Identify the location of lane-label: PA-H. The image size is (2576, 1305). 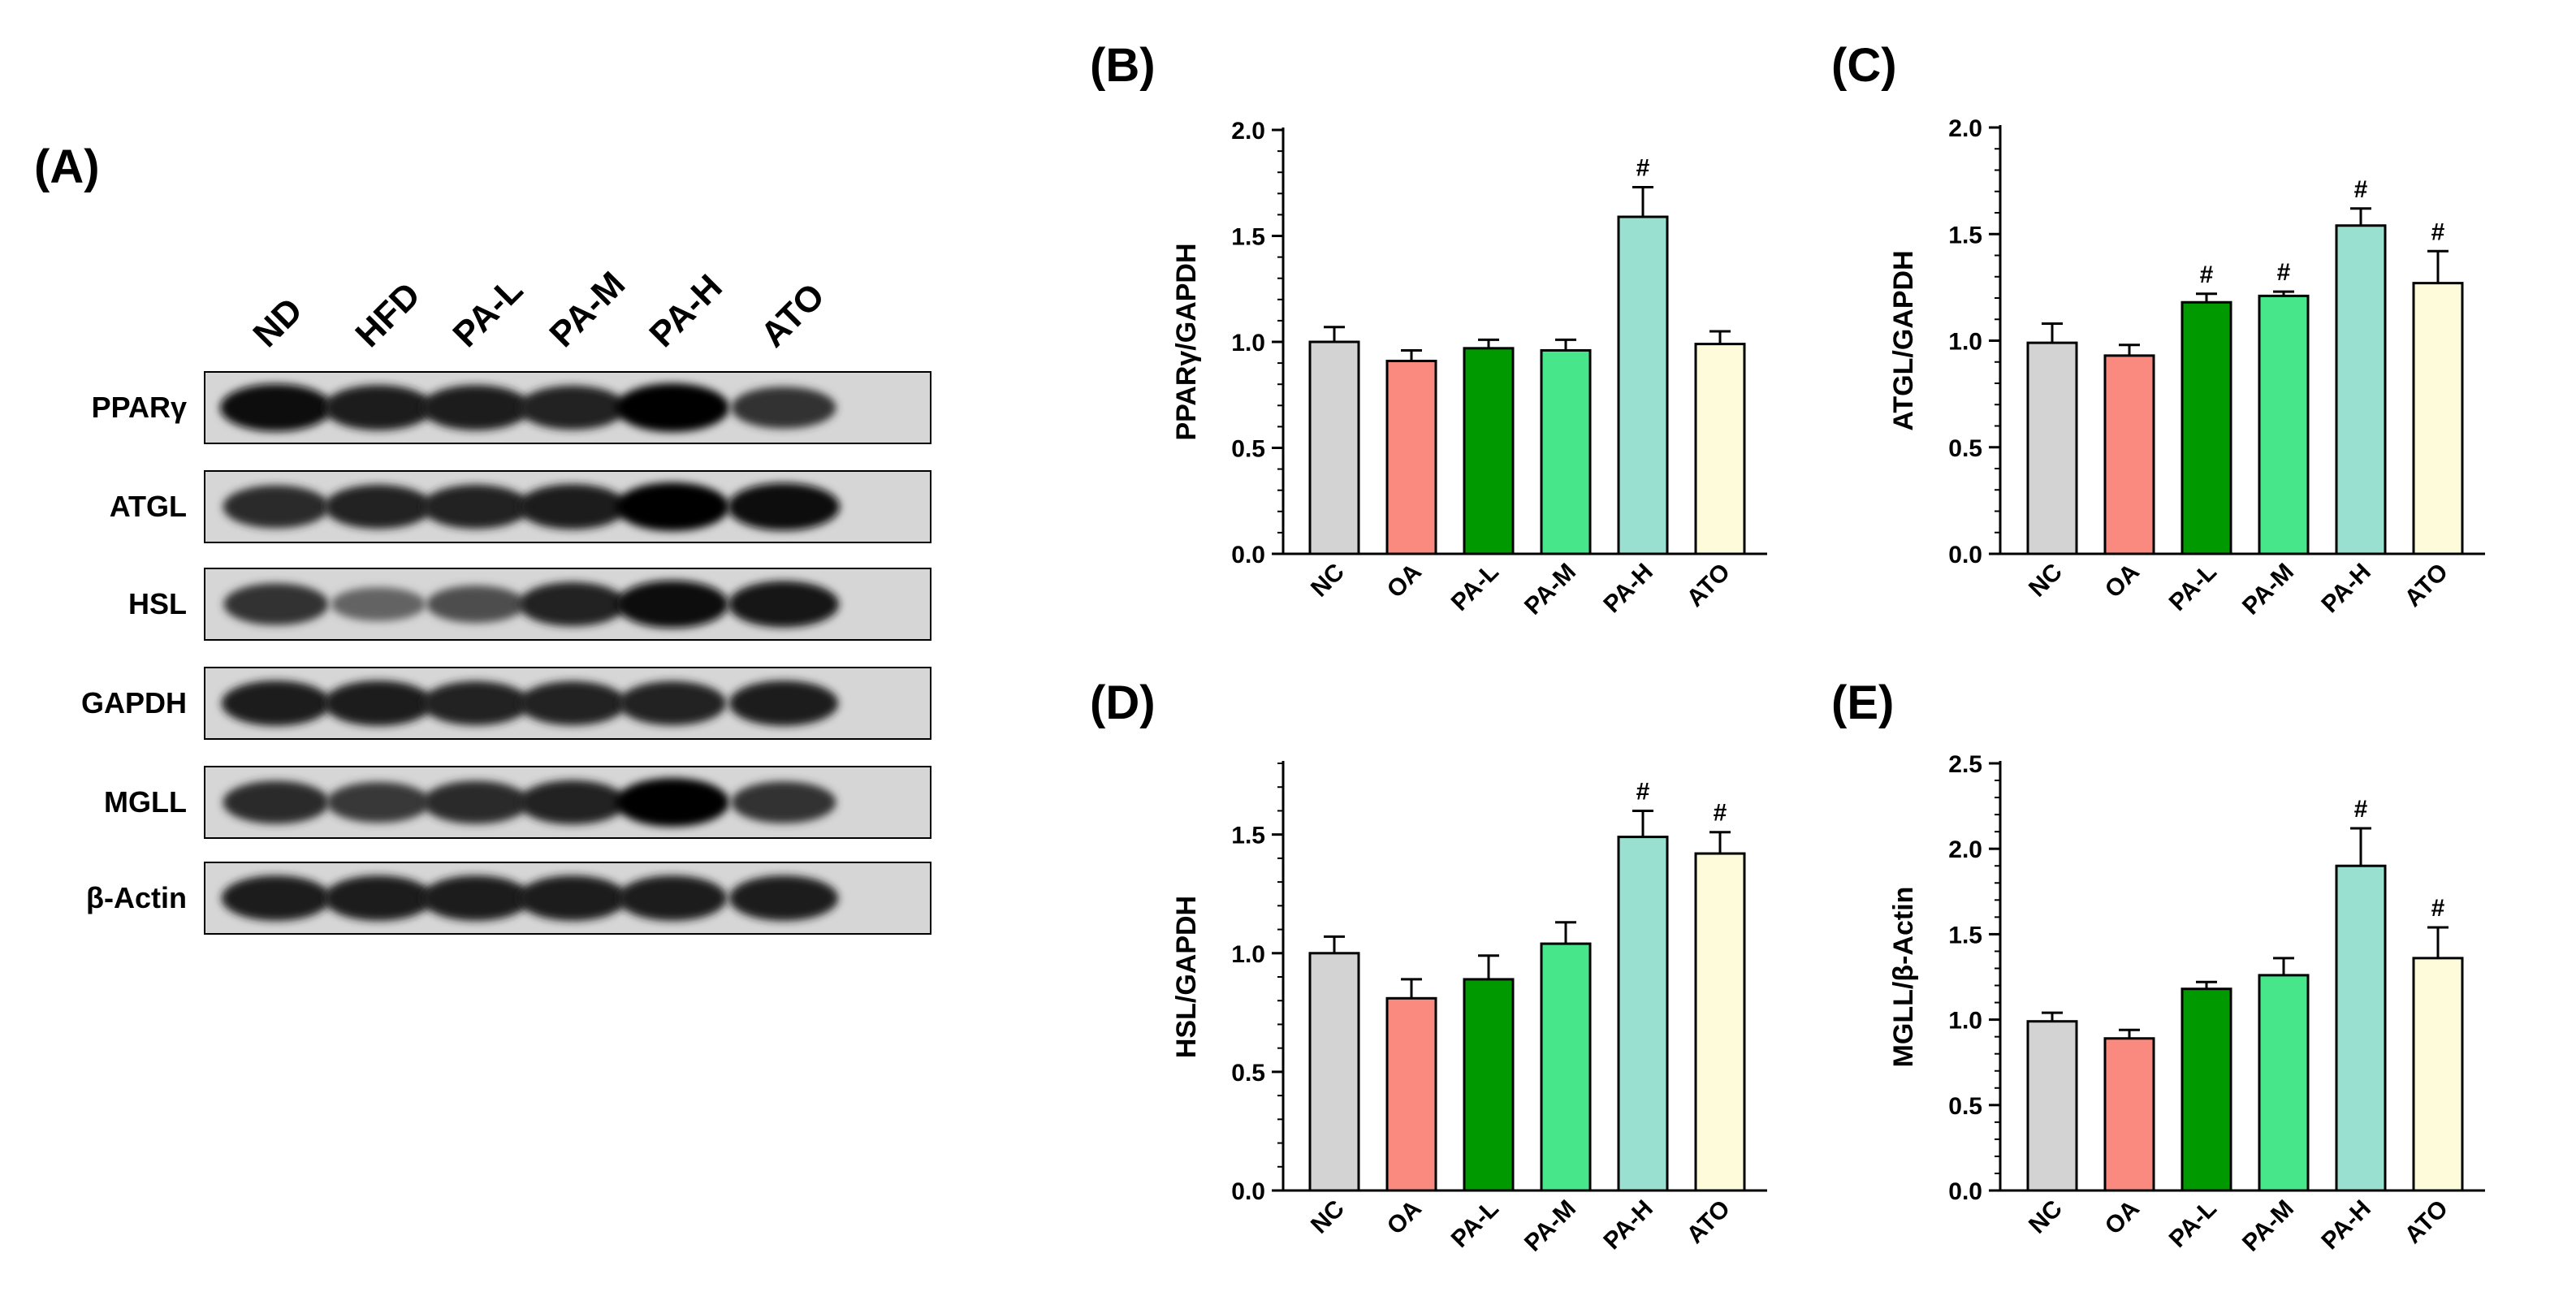
(686, 311).